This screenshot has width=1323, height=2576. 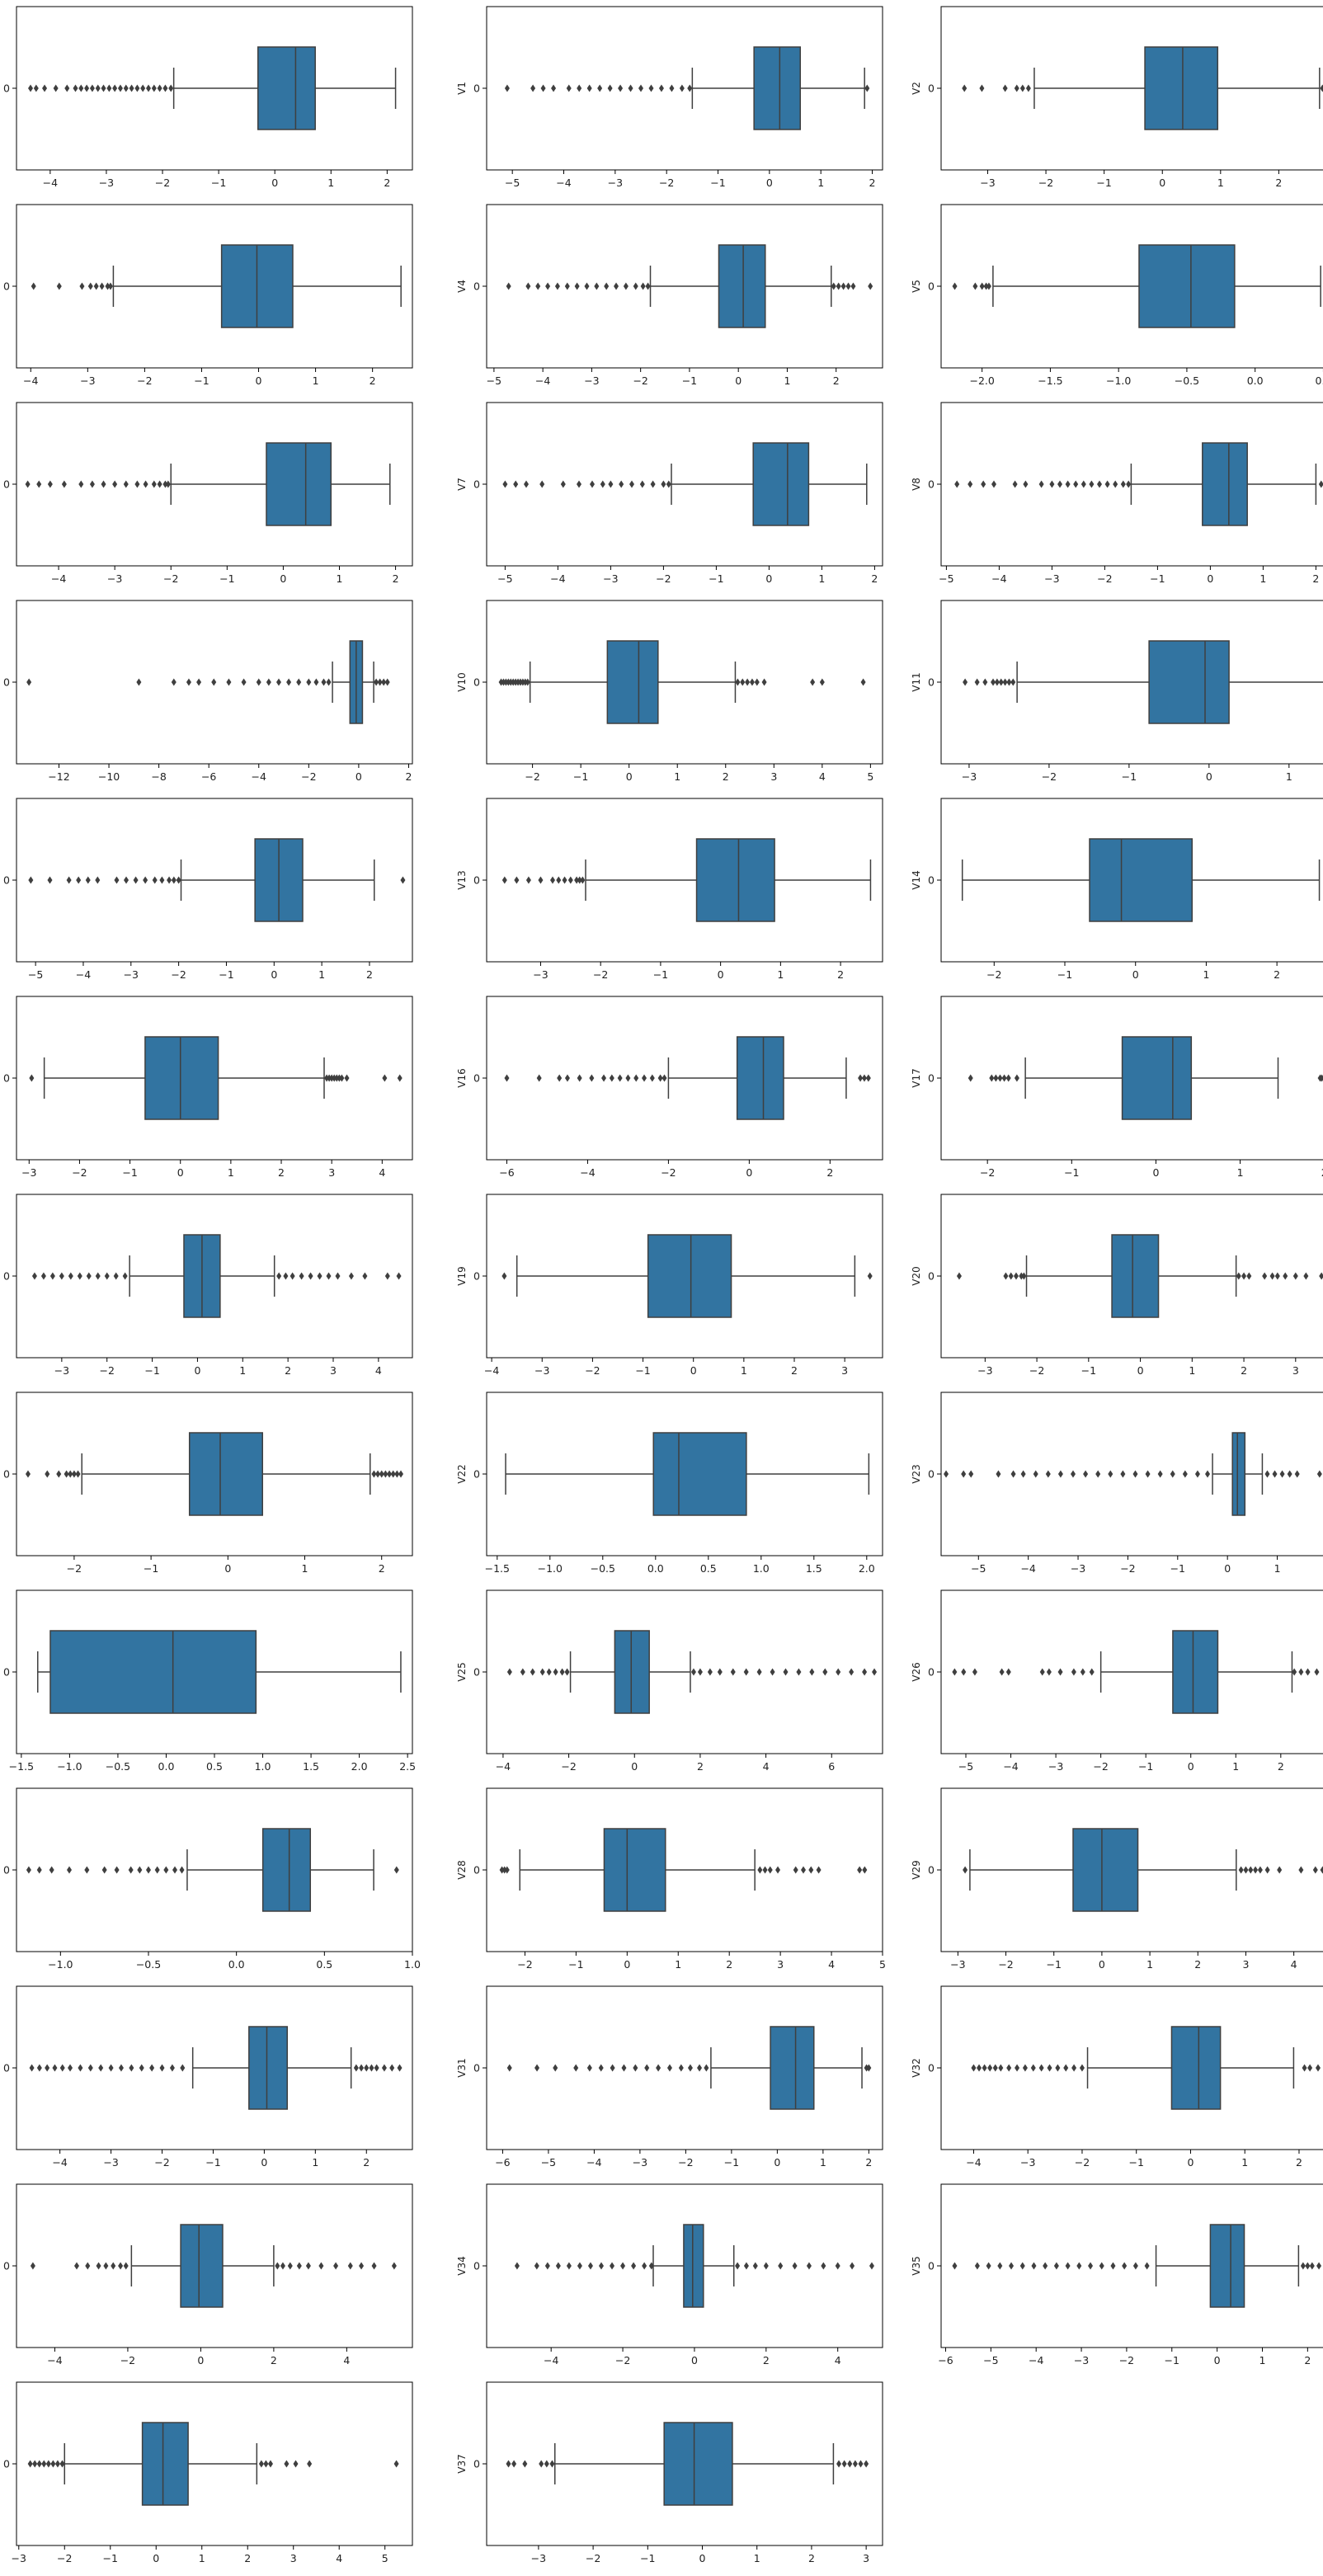 I want to click on x-tick-label: −0.5, so click(x=1187, y=380).